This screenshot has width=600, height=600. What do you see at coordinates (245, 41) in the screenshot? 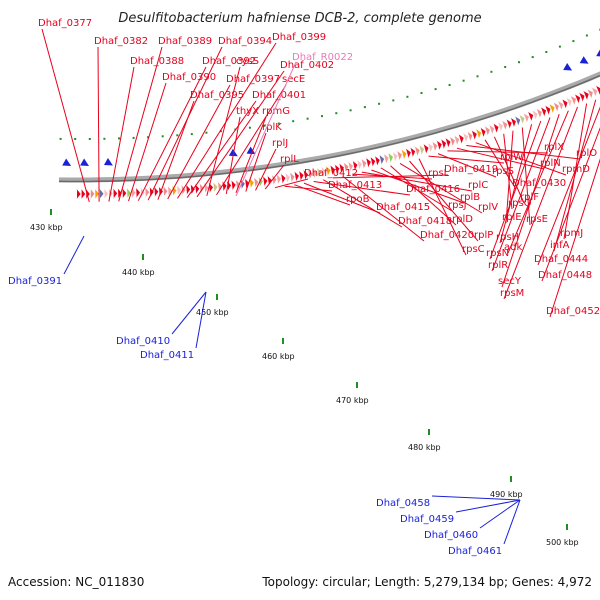
I see `gene-label: Dhaf_0394` at bounding box center [245, 41].